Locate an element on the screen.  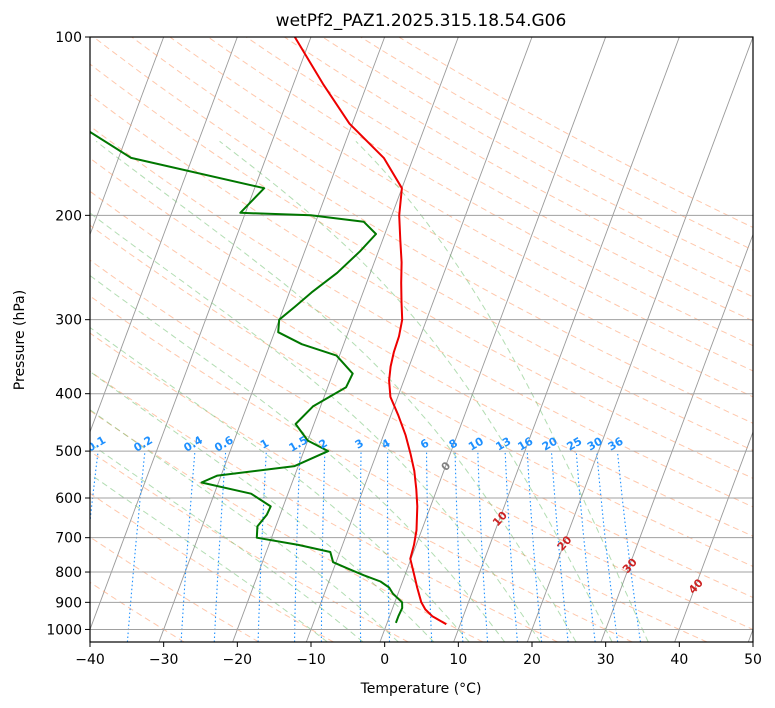
y-tick-label: 900 is located at coordinates (68, 603).